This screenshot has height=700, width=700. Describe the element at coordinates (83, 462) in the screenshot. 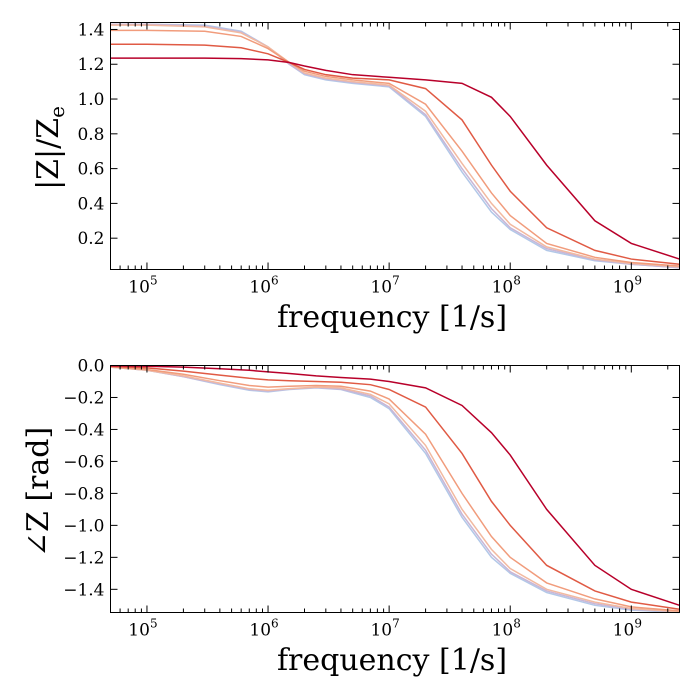

I see `phase-y-tick-label-4: −0.6` at that location.